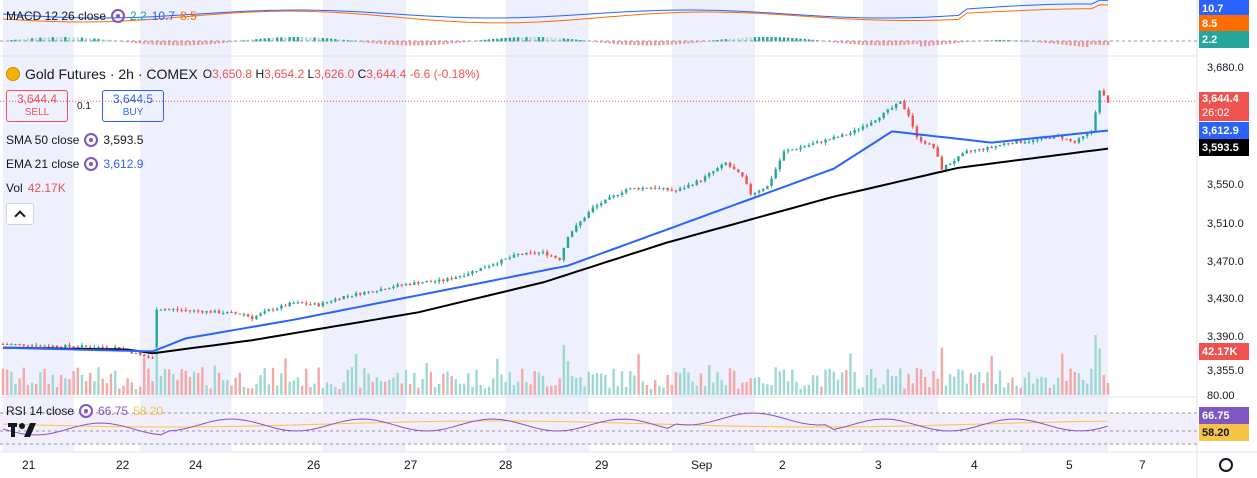 Image resolution: width=1257 pixels, height=478 pixels. Describe the element at coordinates (74, 164) in the screenshot. I see `ema-legend: EMA 21 close 3,612.9` at that location.